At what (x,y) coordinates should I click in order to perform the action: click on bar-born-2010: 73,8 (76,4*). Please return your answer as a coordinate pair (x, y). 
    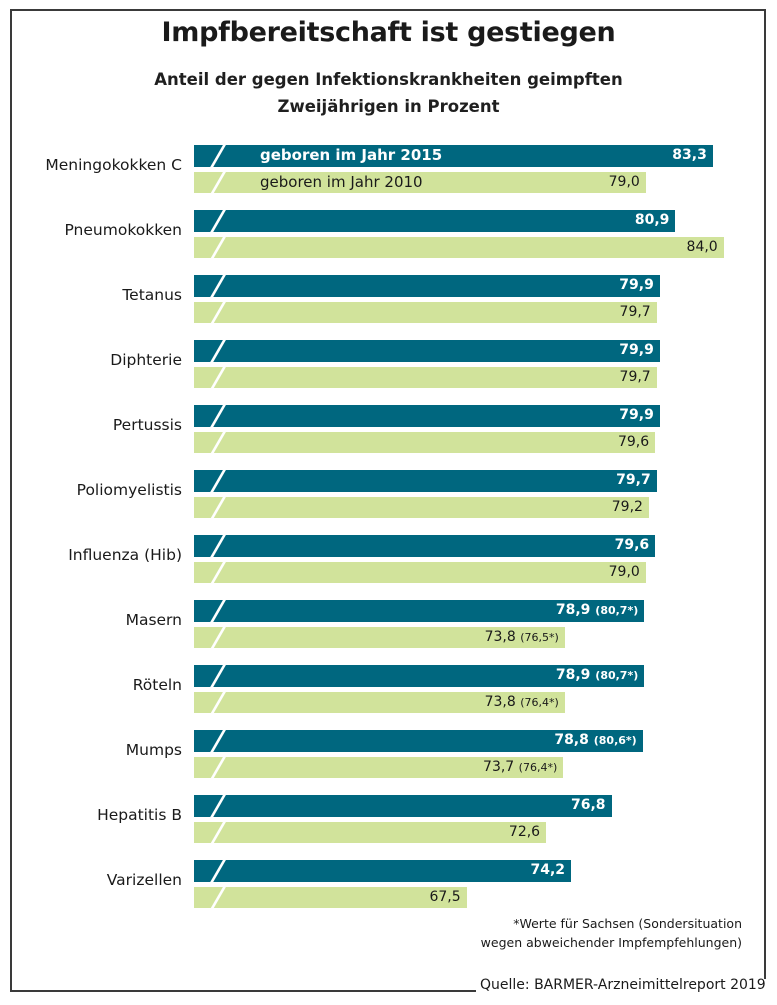
    Looking at the image, I should click on (379, 702).